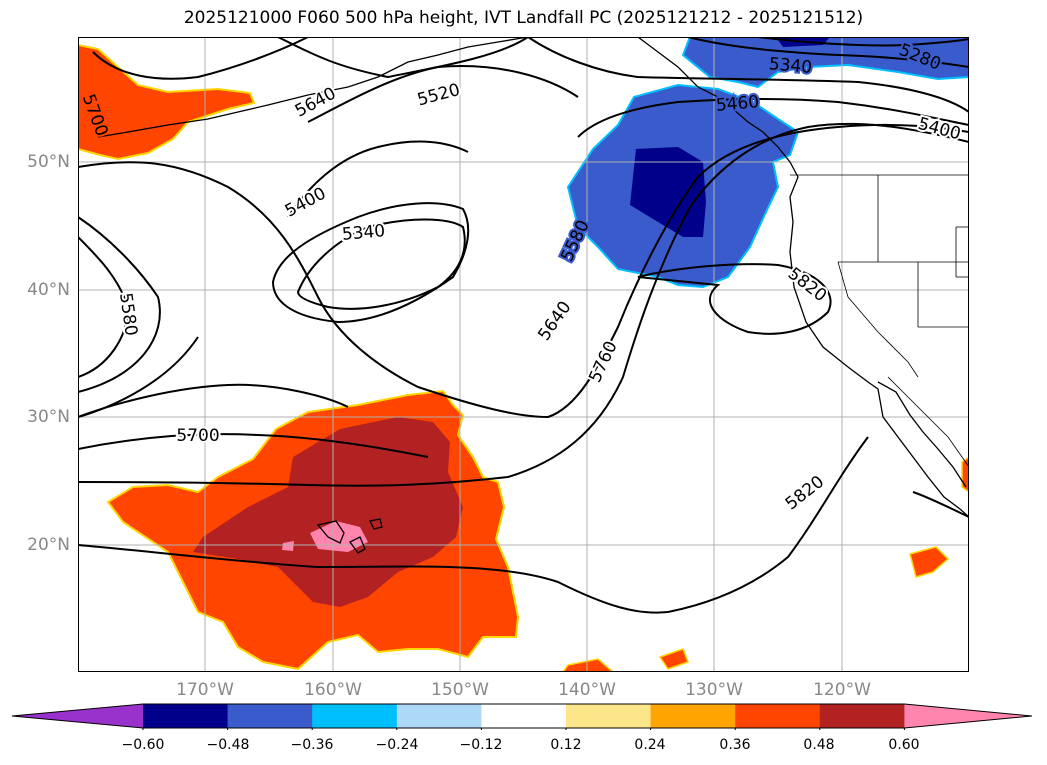  Describe the element at coordinates (333, 690) in the screenshot. I see `lon-label: 160°W` at that location.